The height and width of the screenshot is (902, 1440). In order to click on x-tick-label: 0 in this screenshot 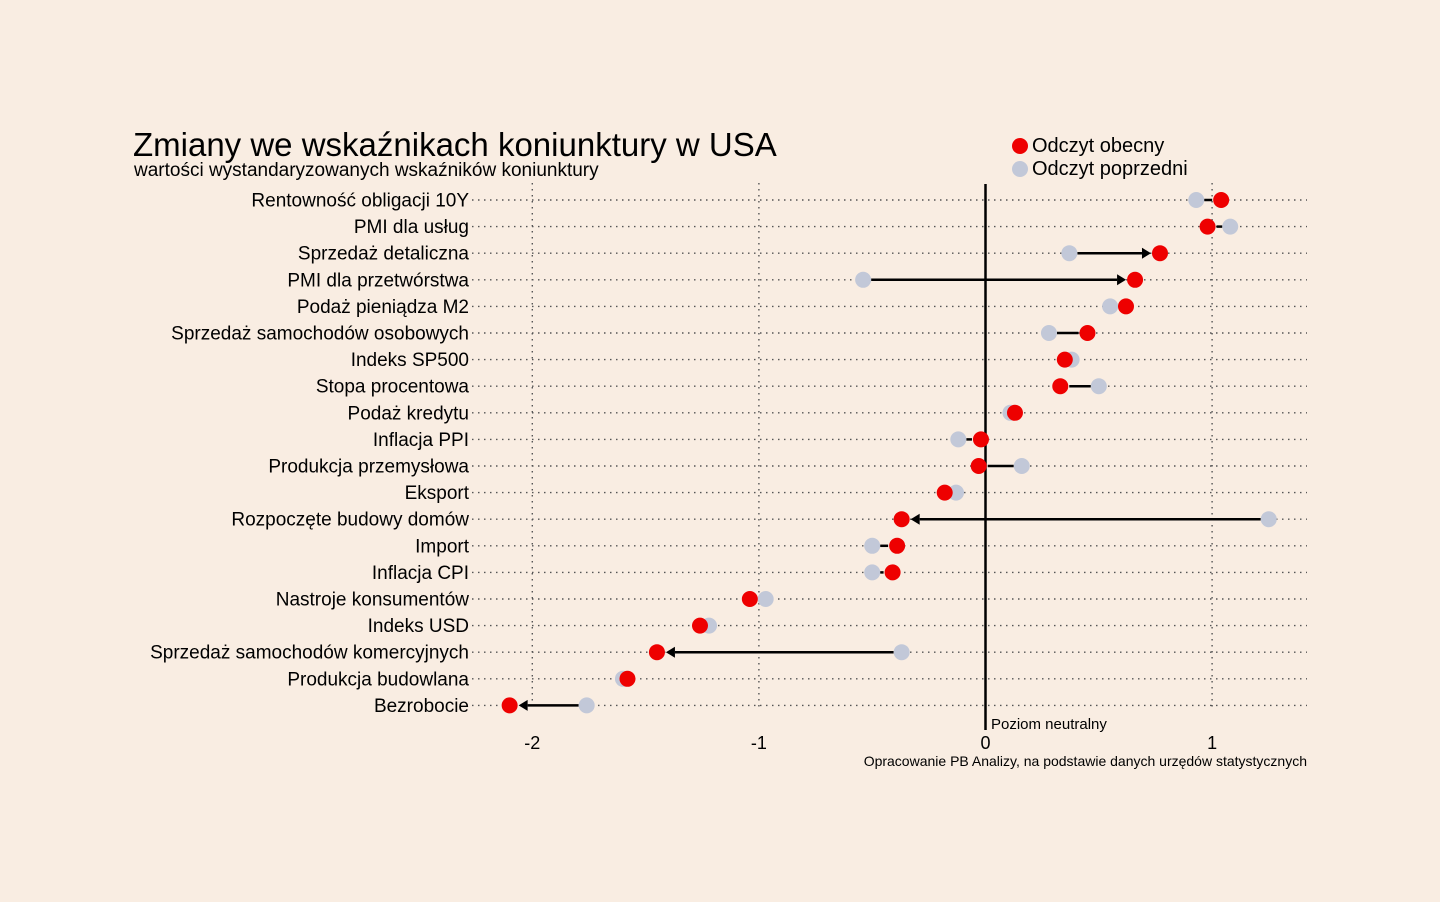, I will do `click(985, 743)`.